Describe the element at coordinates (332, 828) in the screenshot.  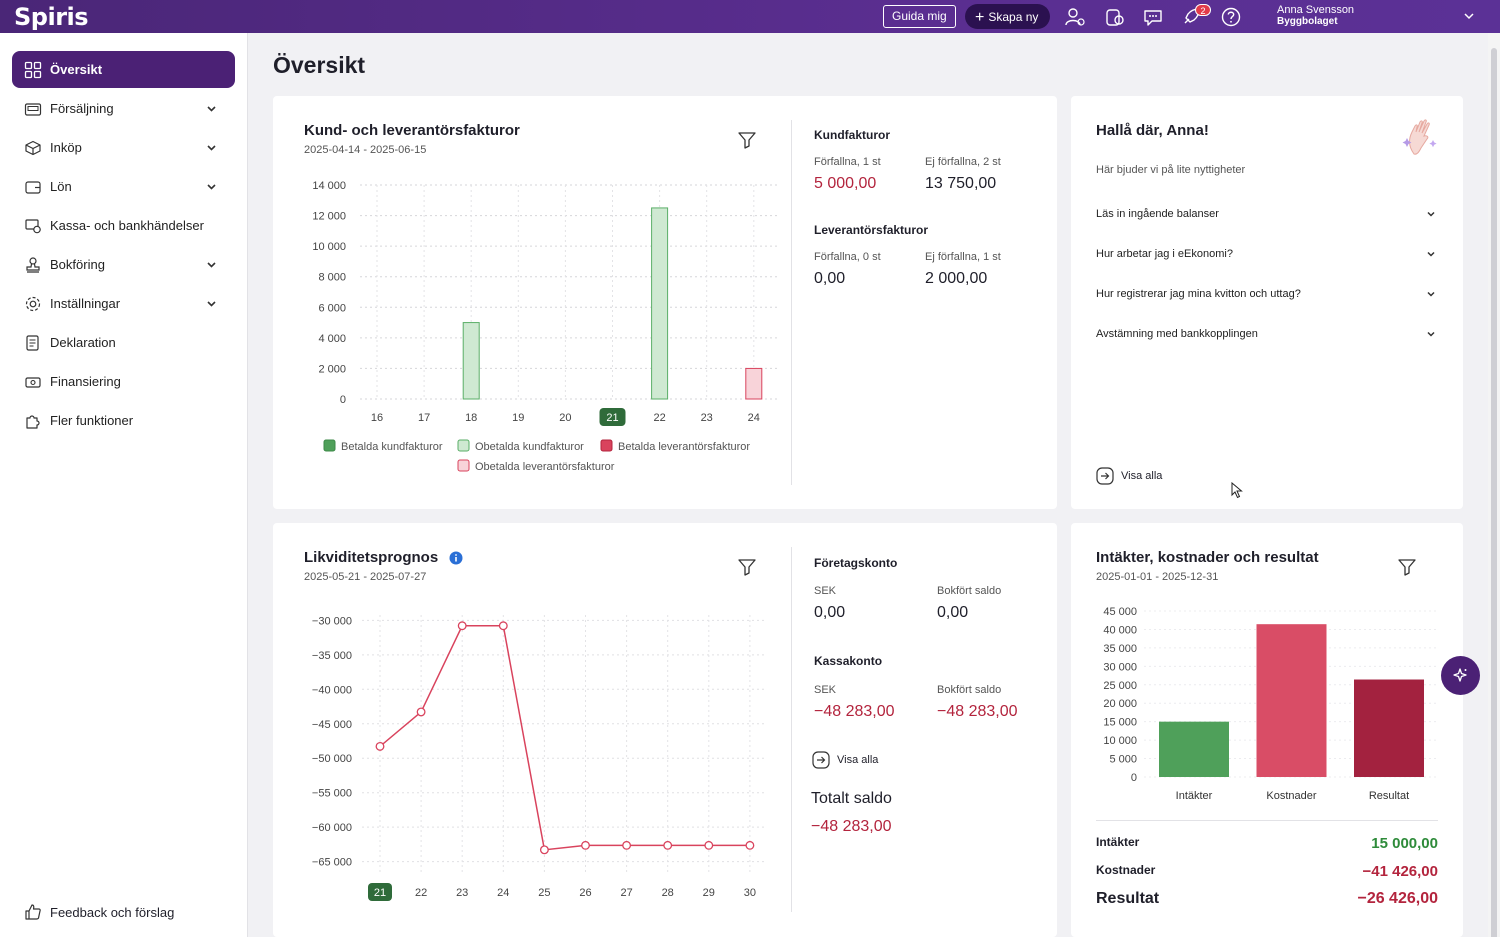
I see `y-tick-label: −60 000` at that location.